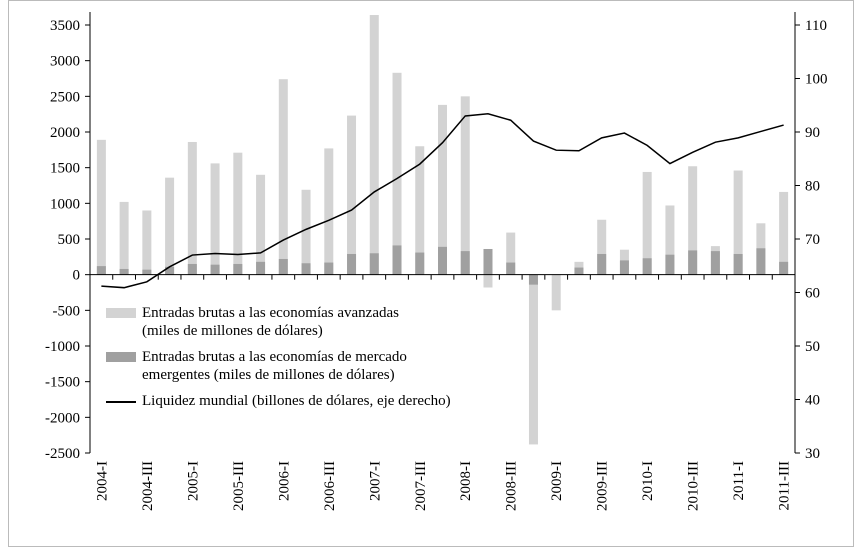 The height and width of the screenshot is (548, 855). Describe the element at coordinates (785, 485) in the screenshot. I see `x-tick-label: 2011-III` at that location.